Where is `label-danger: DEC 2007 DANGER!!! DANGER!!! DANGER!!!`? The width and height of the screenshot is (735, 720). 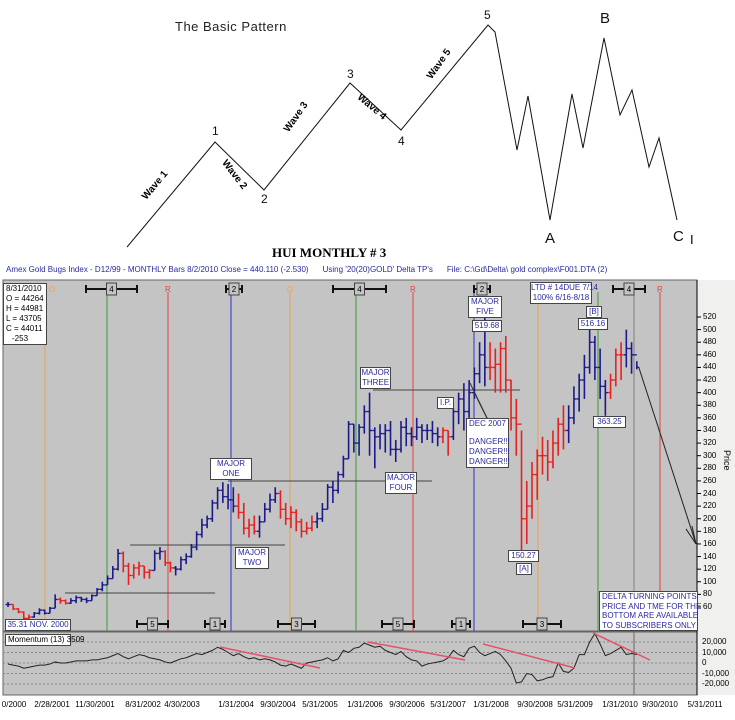 label-danger: DEC 2007 DANGER!!! DANGER!!! DANGER!!! is located at coordinates (488, 443).